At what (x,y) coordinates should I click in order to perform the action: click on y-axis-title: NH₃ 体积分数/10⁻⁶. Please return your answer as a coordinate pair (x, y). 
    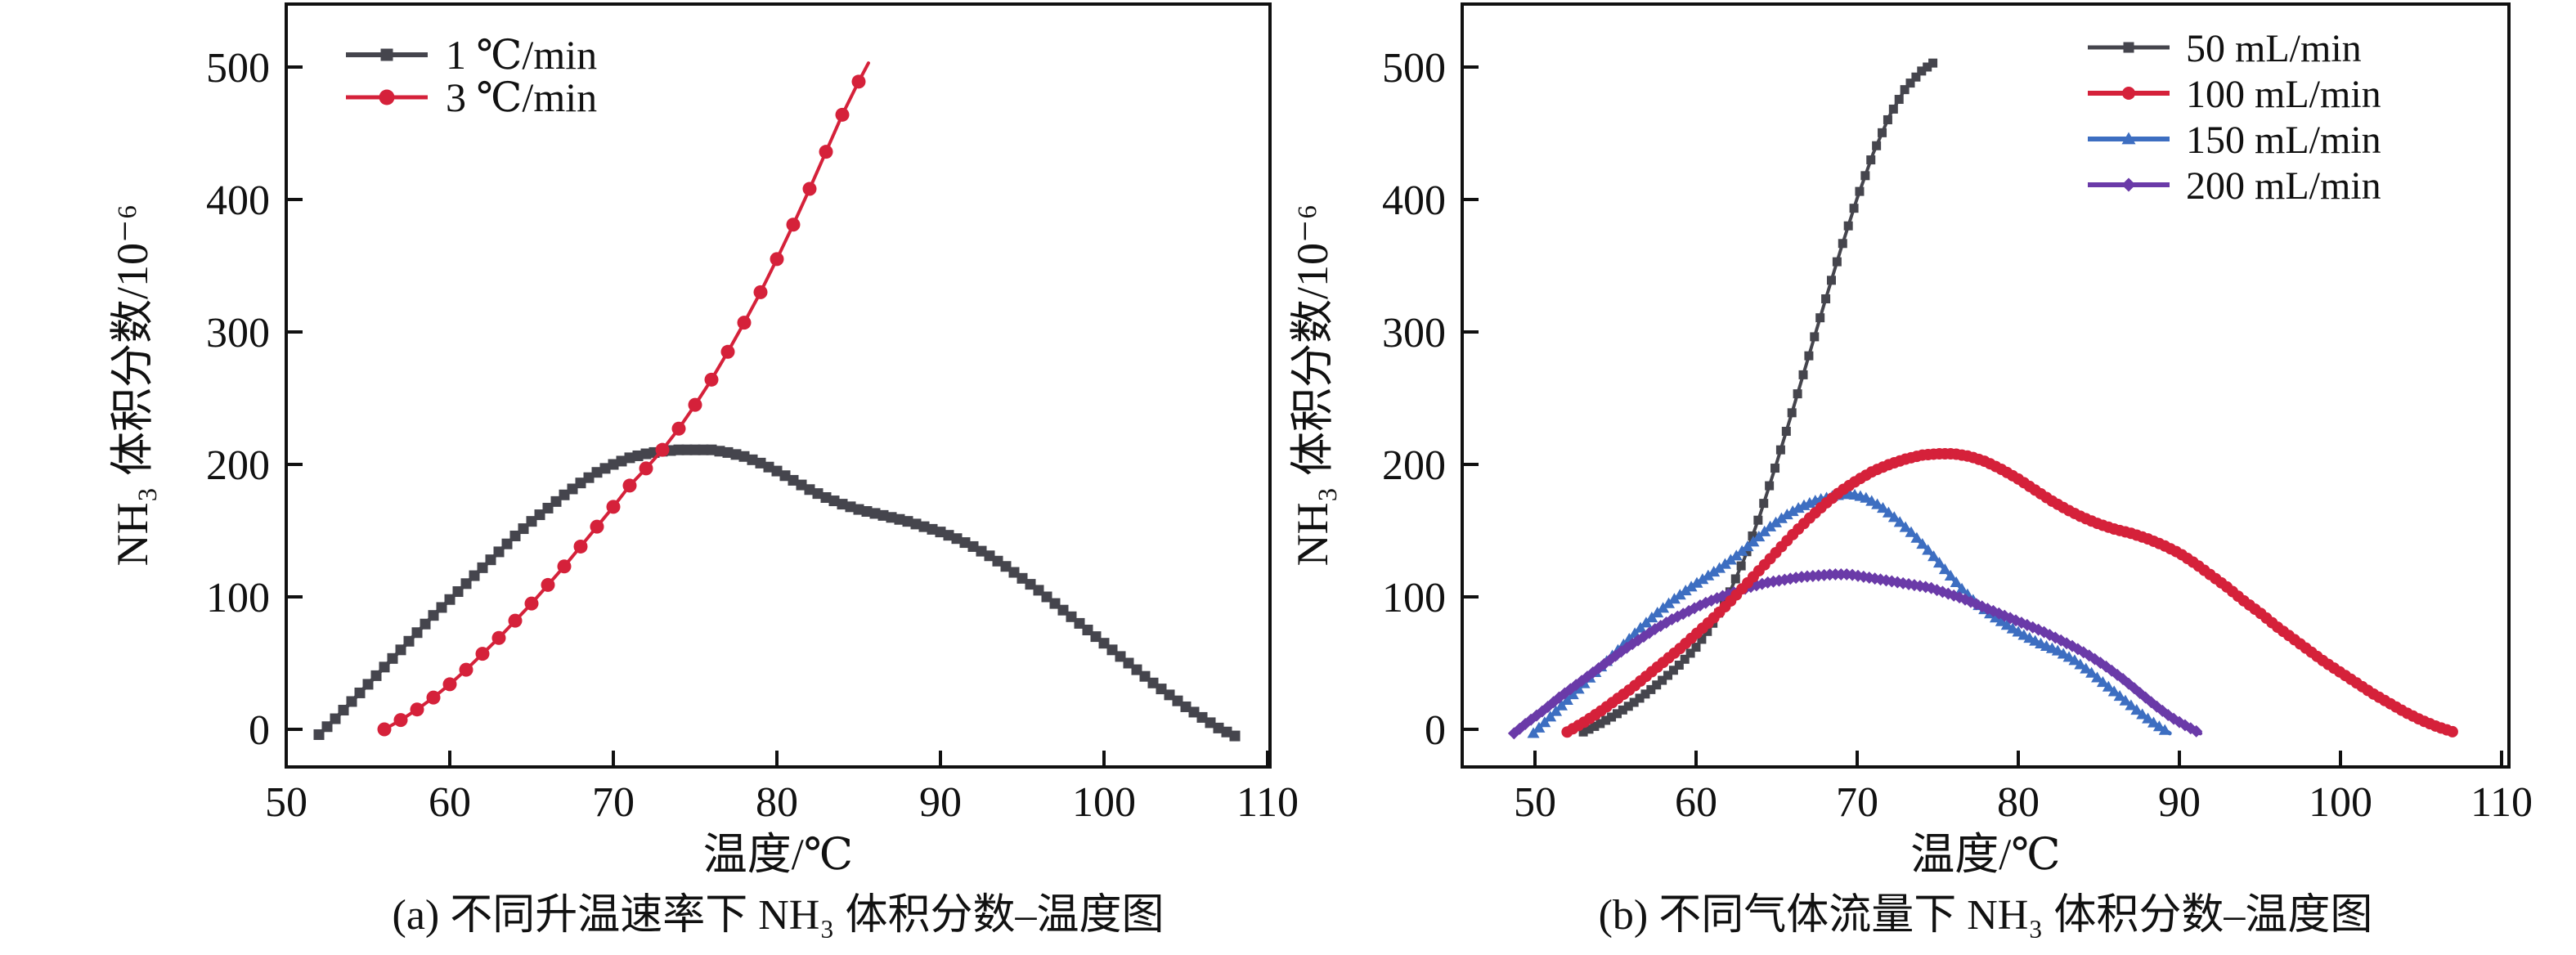
    Looking at the image, I should click on (1312, 385).